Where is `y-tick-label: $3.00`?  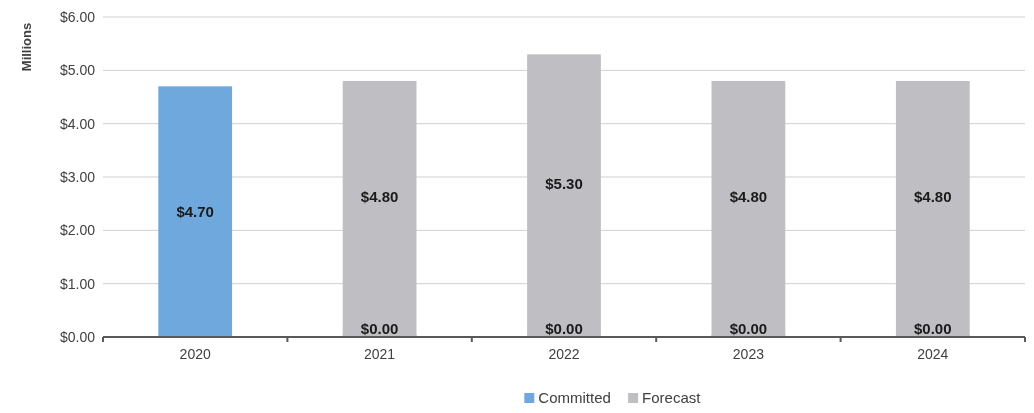 y-tick-label: $3.00 is located at coordinates (77, 176).